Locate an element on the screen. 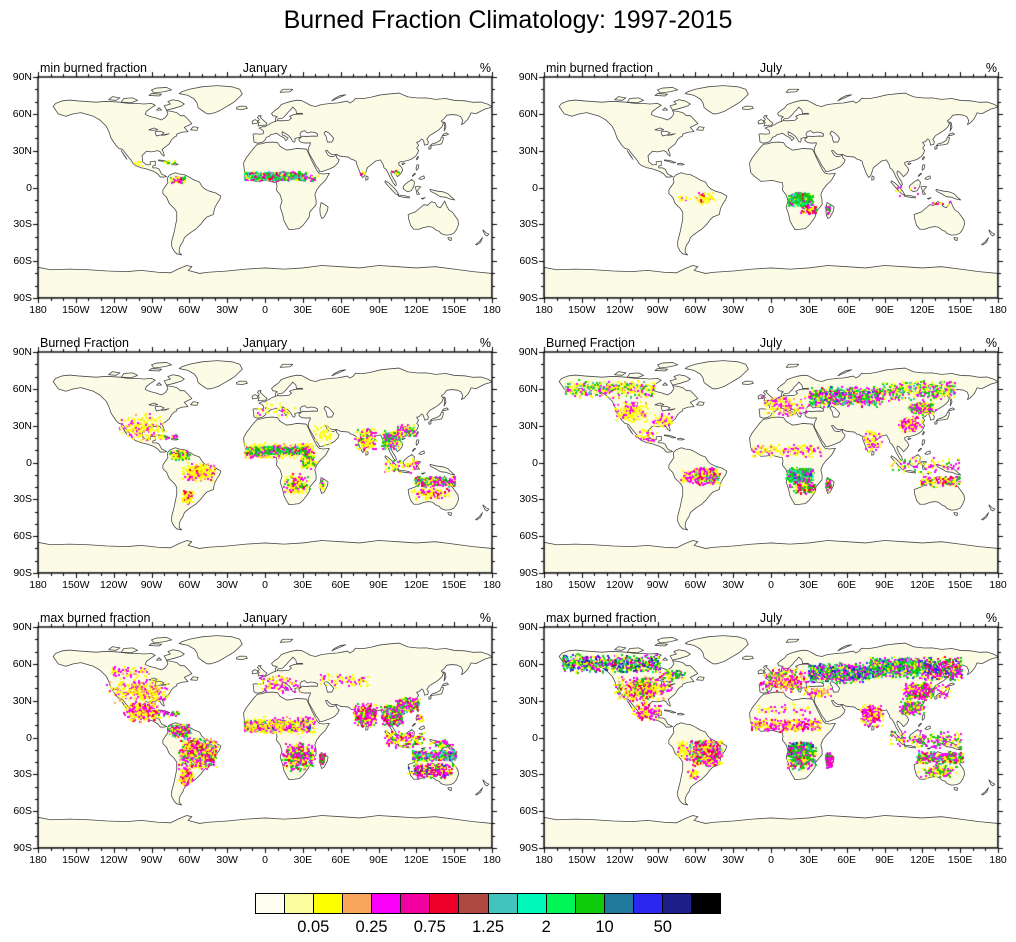 This screenshot has width=1016, height=942. colorbar-cells is located at coordinates (488, 903).